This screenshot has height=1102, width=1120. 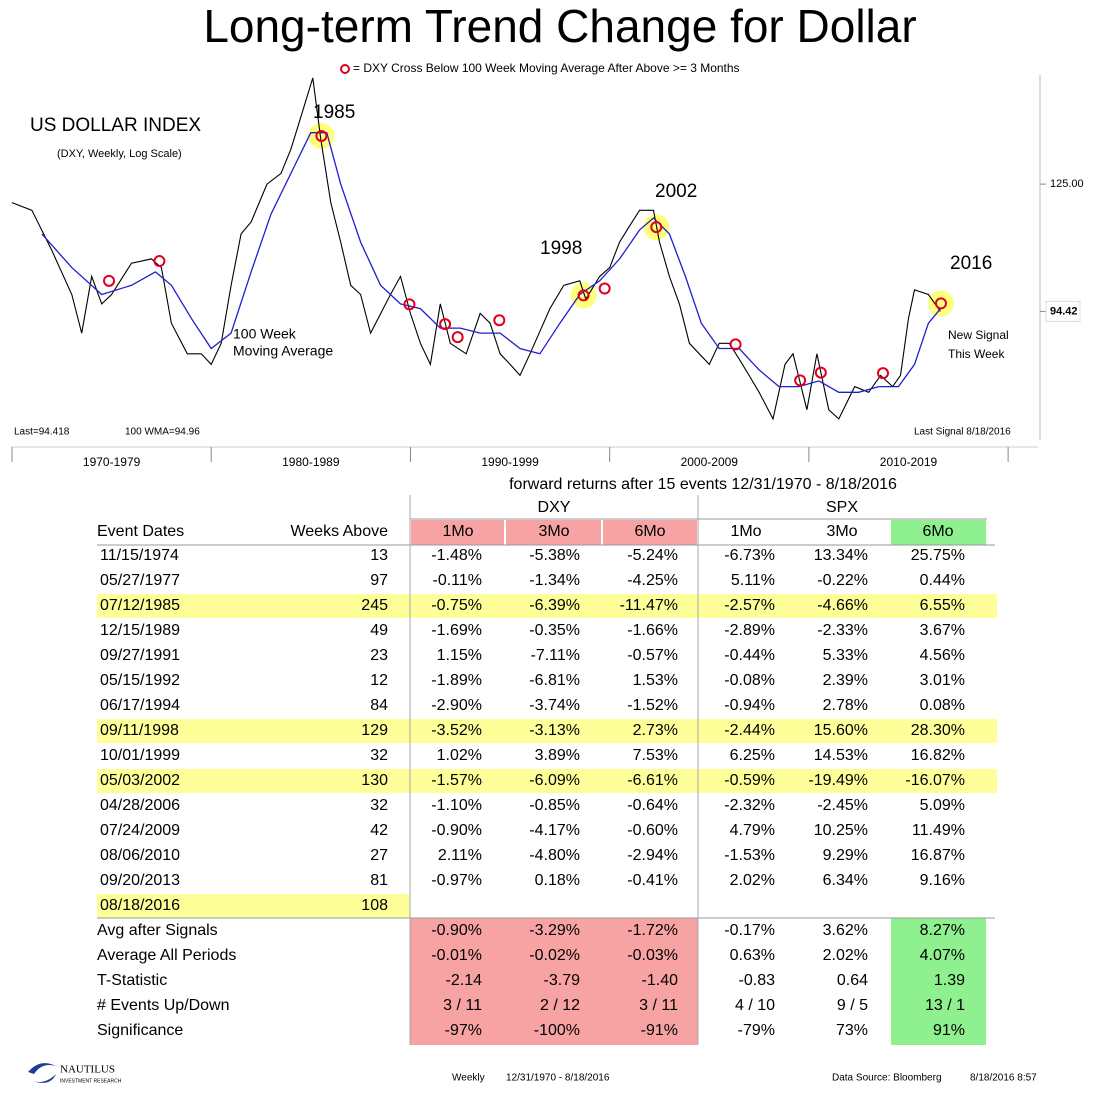 I want to click on table-cell: -1.89%, so click(x=456, y=680).